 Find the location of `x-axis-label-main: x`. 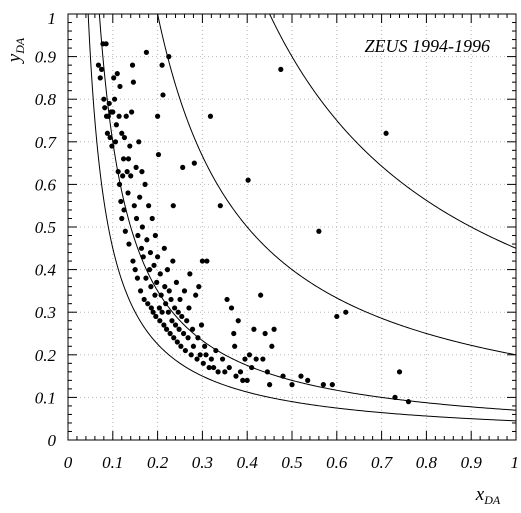

x-axis-label-main: x is located at coordinates (480, 494).